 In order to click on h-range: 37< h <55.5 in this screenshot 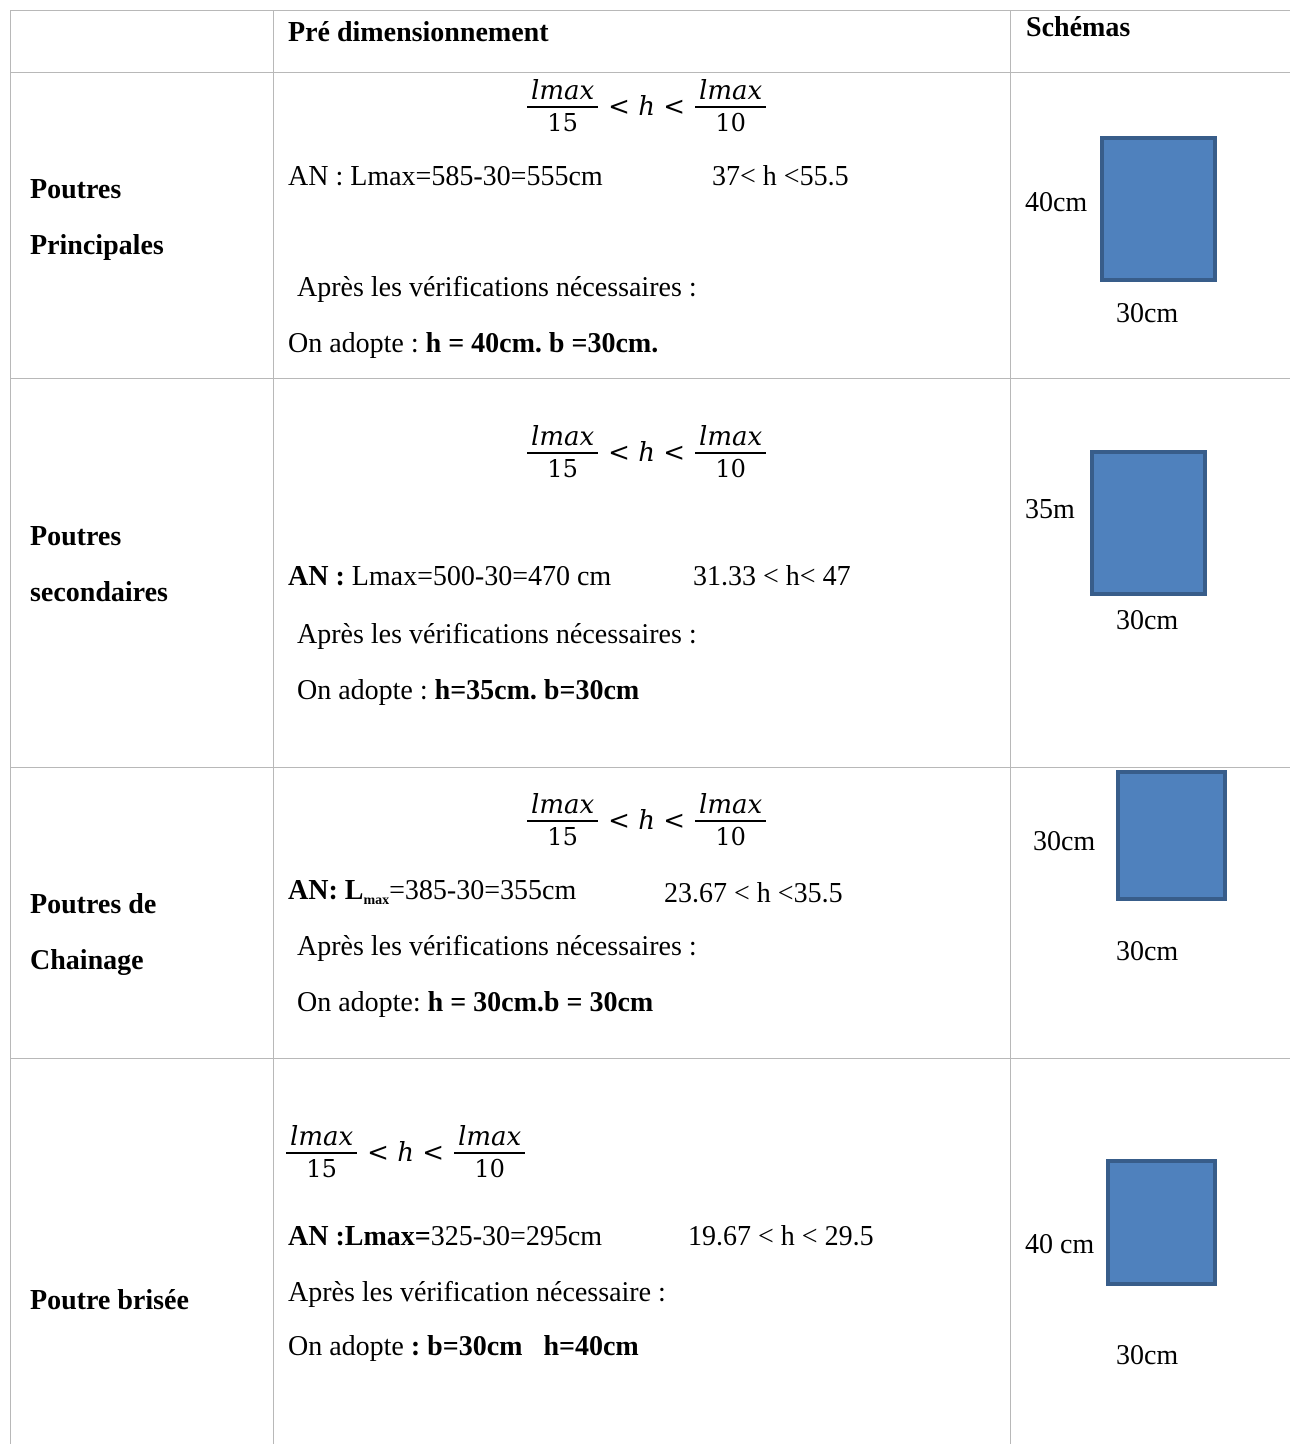, I will do `click(780, 176)`.